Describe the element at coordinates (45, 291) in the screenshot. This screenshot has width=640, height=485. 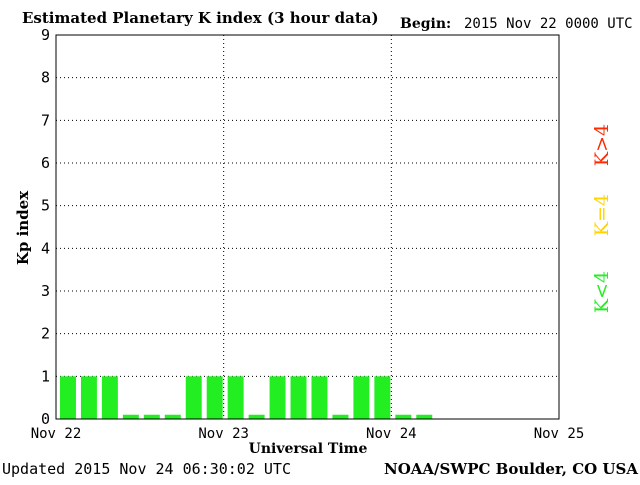
I see `y-tick-label: 3` at that location.